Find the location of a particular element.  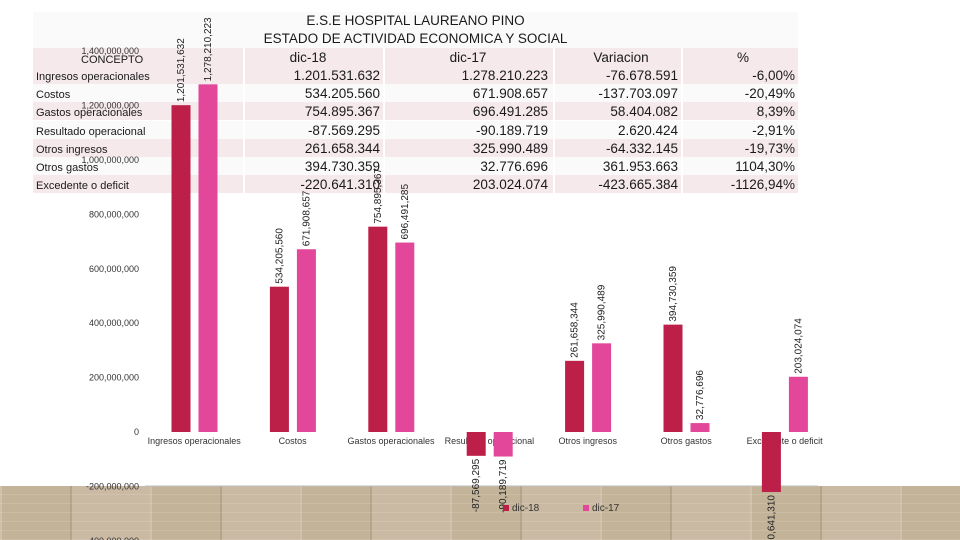

y-tick-label: 1,400,000,000 is located at coordinates (110, 51).